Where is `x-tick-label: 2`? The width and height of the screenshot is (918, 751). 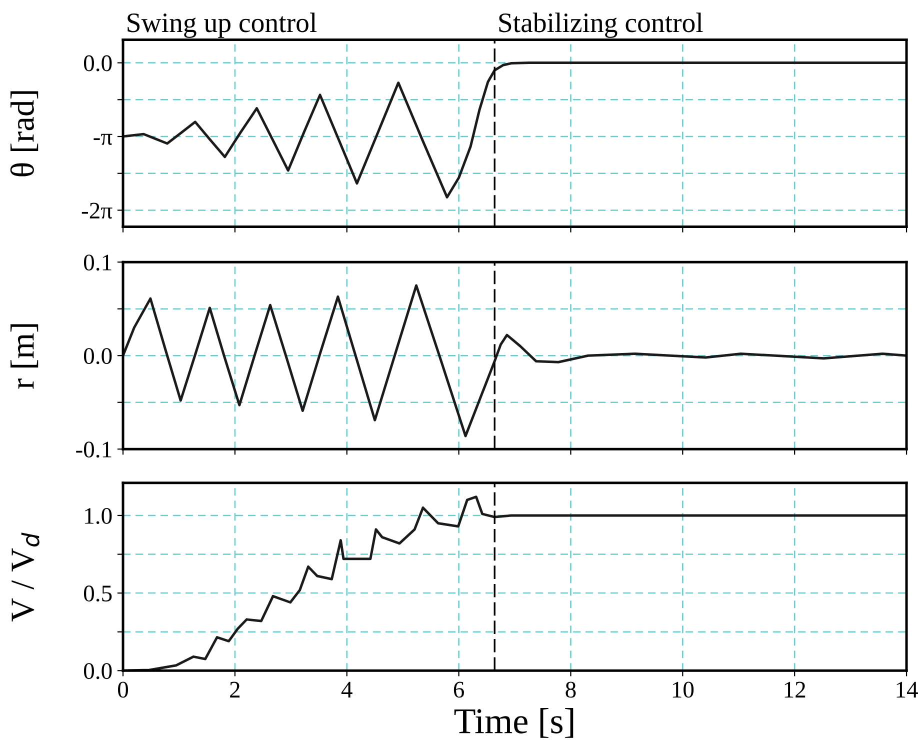 x-tick-label: 2 is located at coordinates (235, 690).